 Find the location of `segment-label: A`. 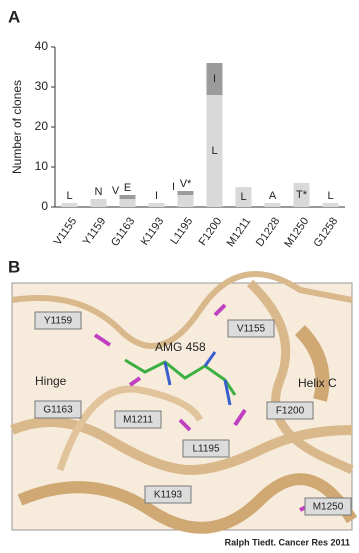

segment-label: A is located at coordinates (273, 196).